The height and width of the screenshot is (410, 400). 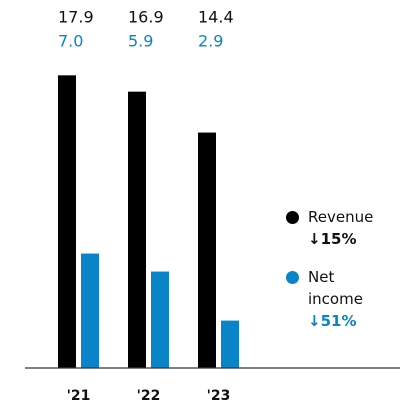 What do you see at coordinates (70, 41) in the screenshot?
I see `value-label: 7.0` at bounding box center [70, 41].